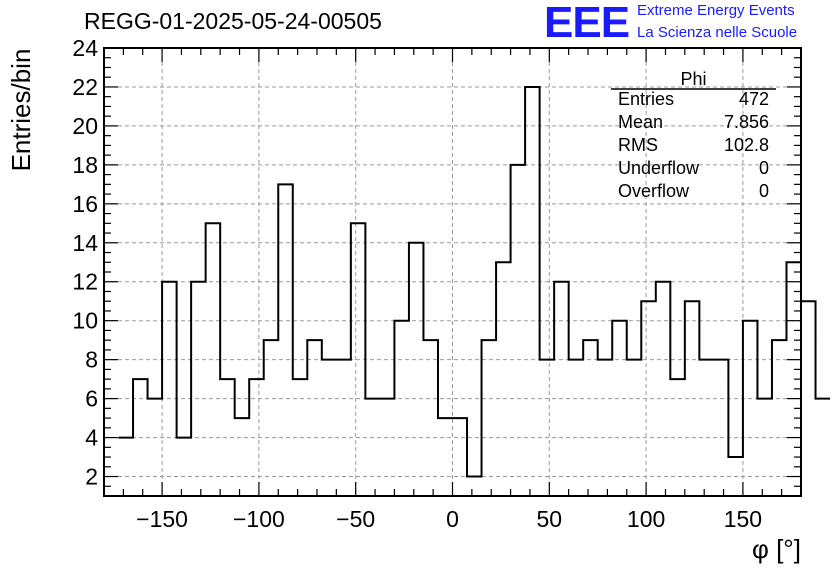  I want to click on stats-value: 472, so click(753, 99).